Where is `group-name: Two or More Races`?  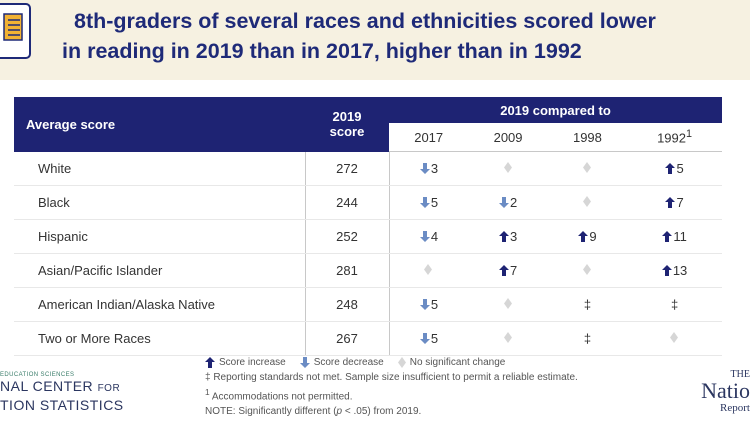
group-name: Two or More Races is located at coordinates (159, 338).